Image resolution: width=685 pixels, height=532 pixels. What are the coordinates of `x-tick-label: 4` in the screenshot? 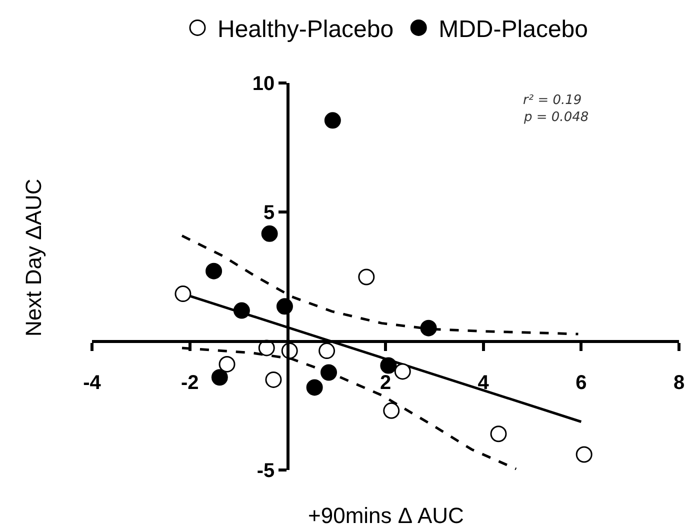 It's located at (484, 383).